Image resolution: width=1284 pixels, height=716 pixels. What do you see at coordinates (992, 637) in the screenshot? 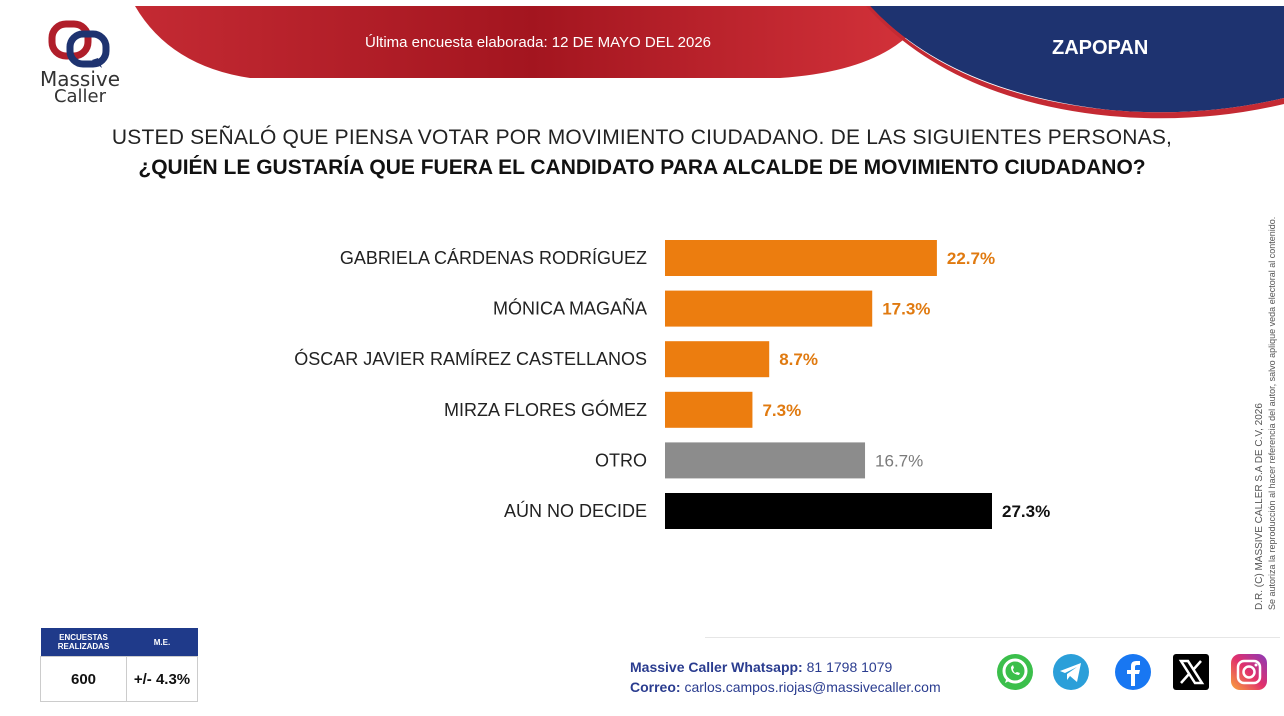
I see `footer-divider` at bounding box center [992, 637].